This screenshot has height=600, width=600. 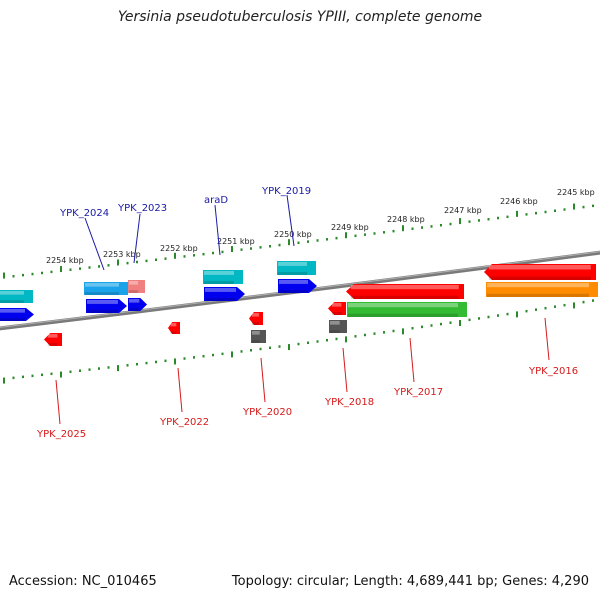 What do you see at coordinates (412, 360) in the screenshot?
I see `leader-line-ypk2017` at bounding box center [412, 360].